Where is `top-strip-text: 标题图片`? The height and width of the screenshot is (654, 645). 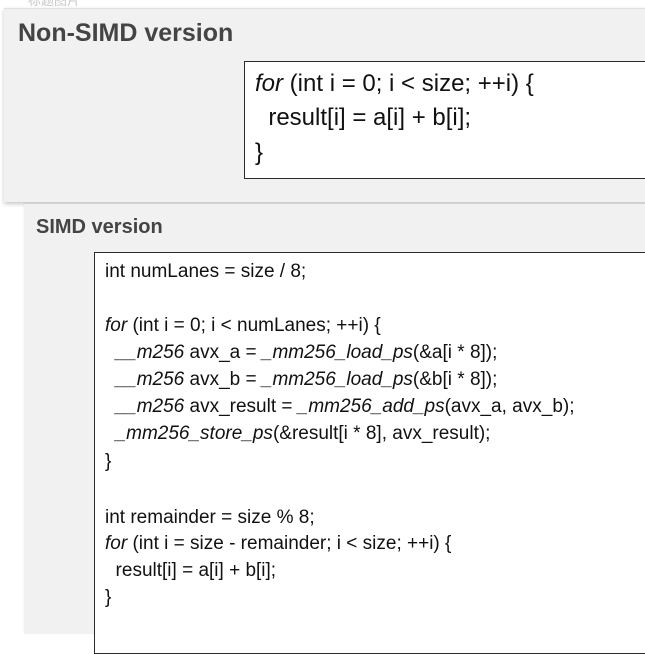 top-strip-text: 标题图片 is located at coordinates (54, 4).